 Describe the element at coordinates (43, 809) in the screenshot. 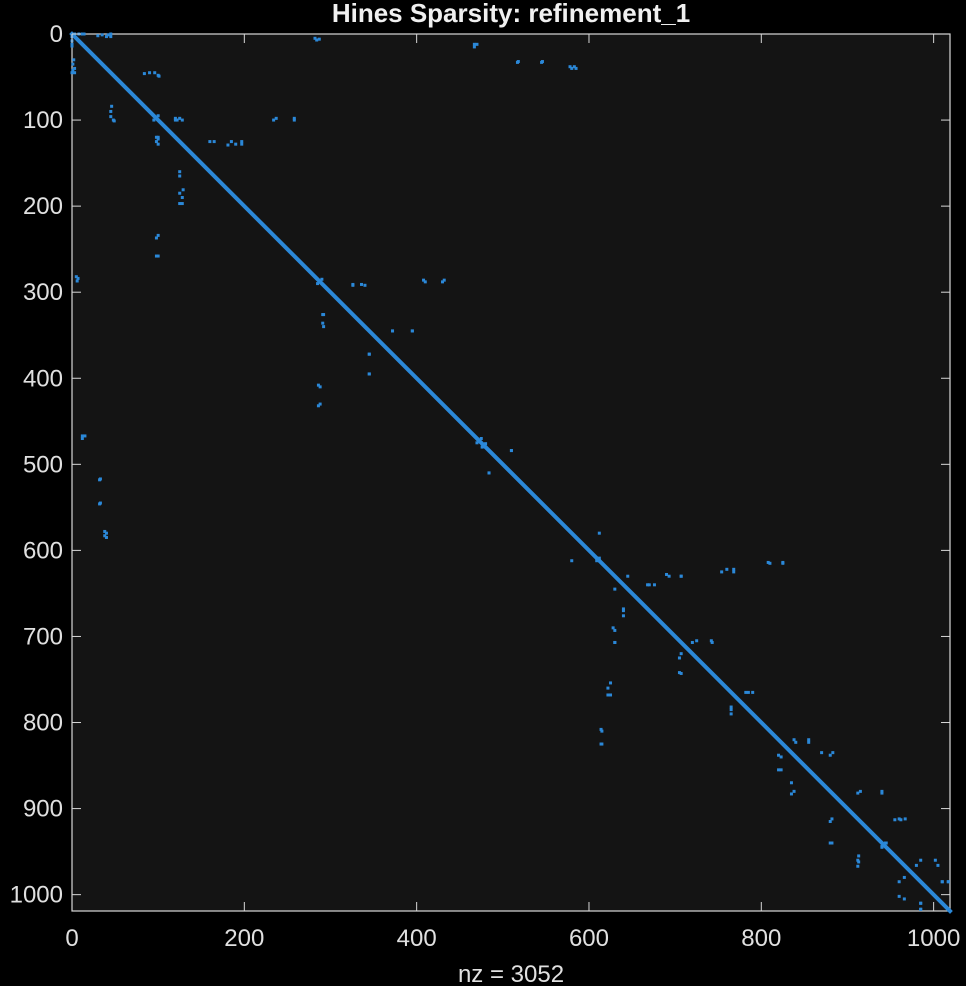

I see `y-tick-label: 900` at that location.